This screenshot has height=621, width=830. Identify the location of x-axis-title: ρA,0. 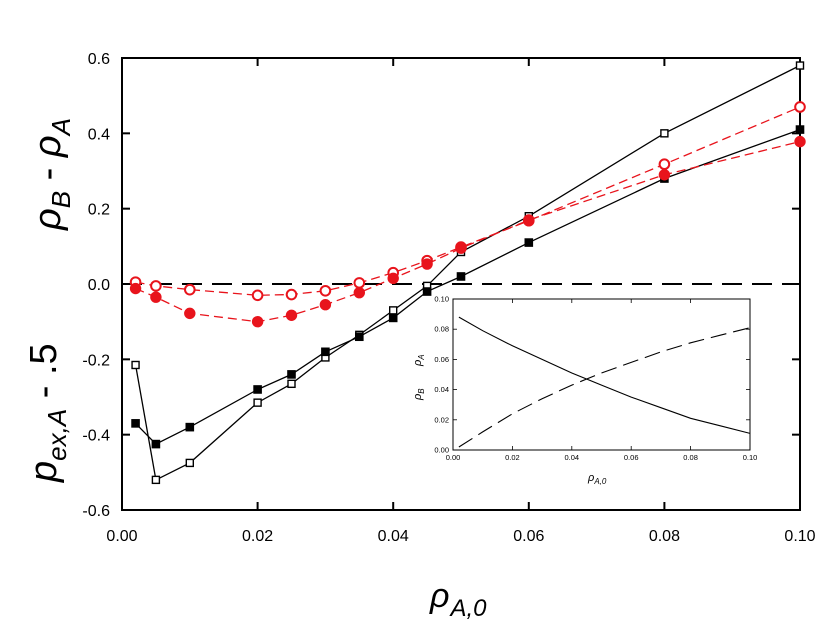
(458, 599).